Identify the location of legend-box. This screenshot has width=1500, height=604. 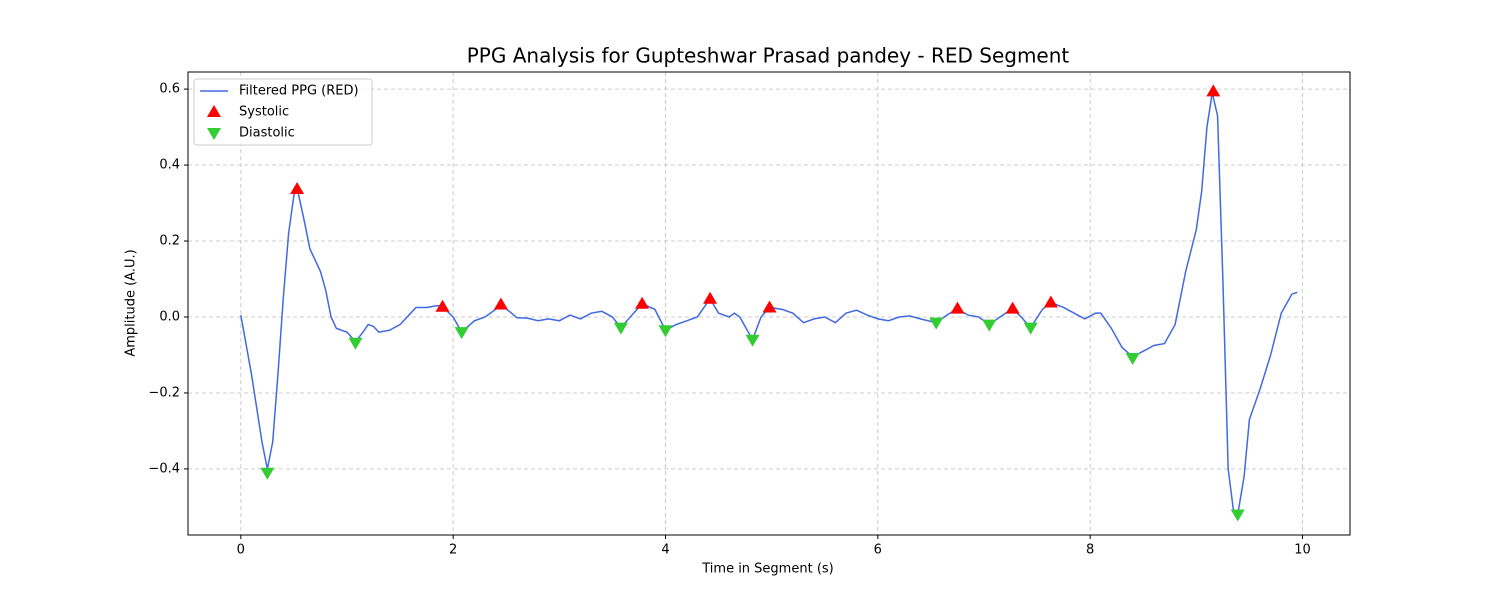
(283, 112).